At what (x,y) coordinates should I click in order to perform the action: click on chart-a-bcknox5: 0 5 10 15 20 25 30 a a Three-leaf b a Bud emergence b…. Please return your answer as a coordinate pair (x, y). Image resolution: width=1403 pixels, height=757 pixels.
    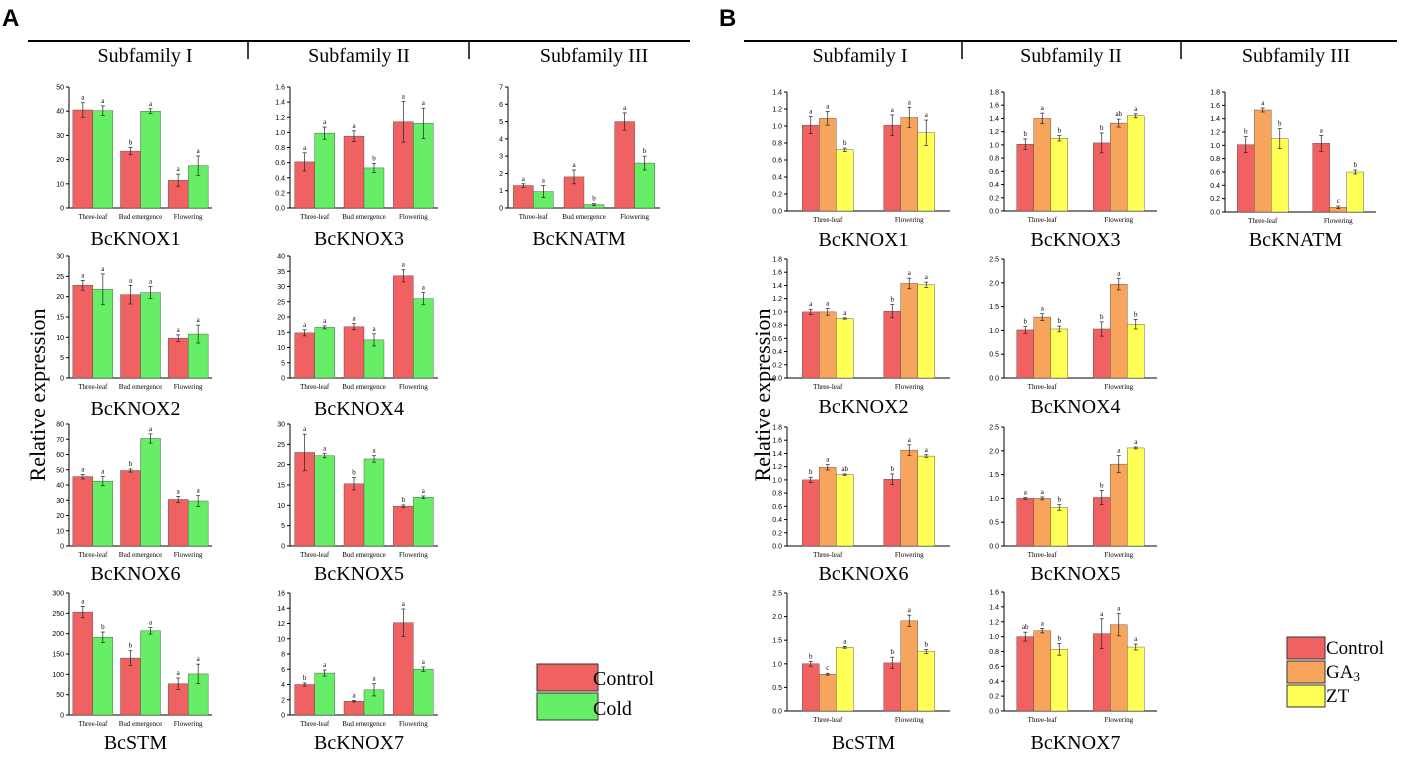
    Looking at the image, I should click on (357, 503).